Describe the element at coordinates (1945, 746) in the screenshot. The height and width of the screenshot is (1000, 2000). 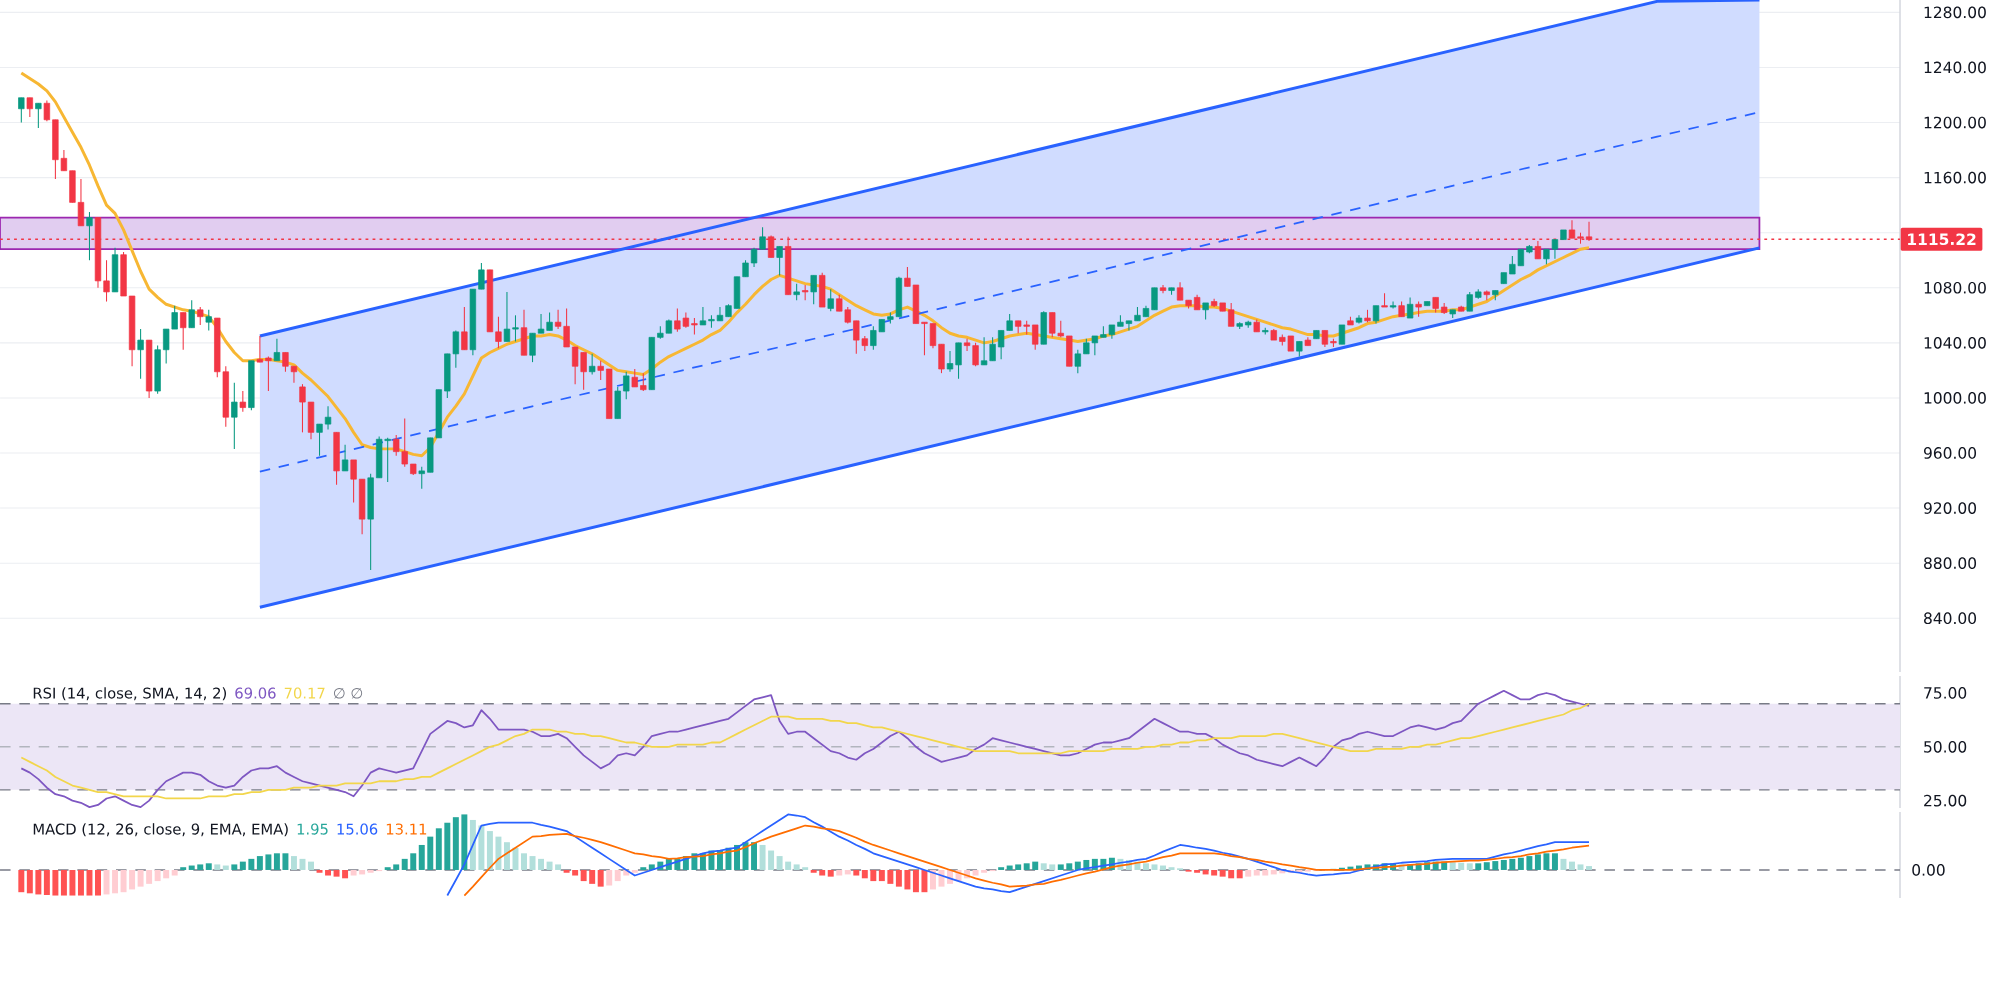
I see `y-tick-label: 50.00` at that location.